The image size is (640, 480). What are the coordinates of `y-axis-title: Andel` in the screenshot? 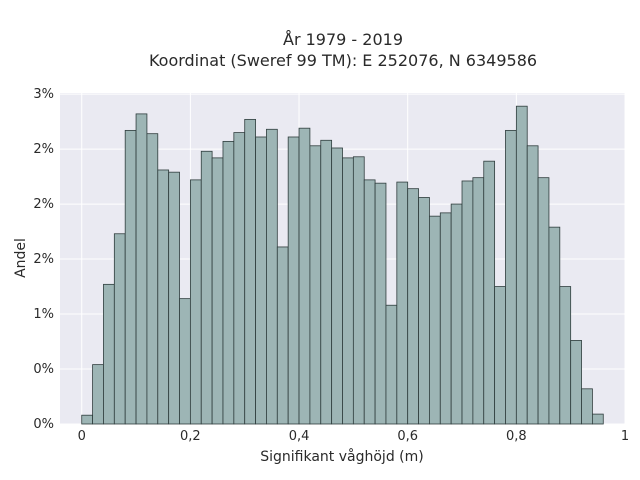 It's located at (21, 258).